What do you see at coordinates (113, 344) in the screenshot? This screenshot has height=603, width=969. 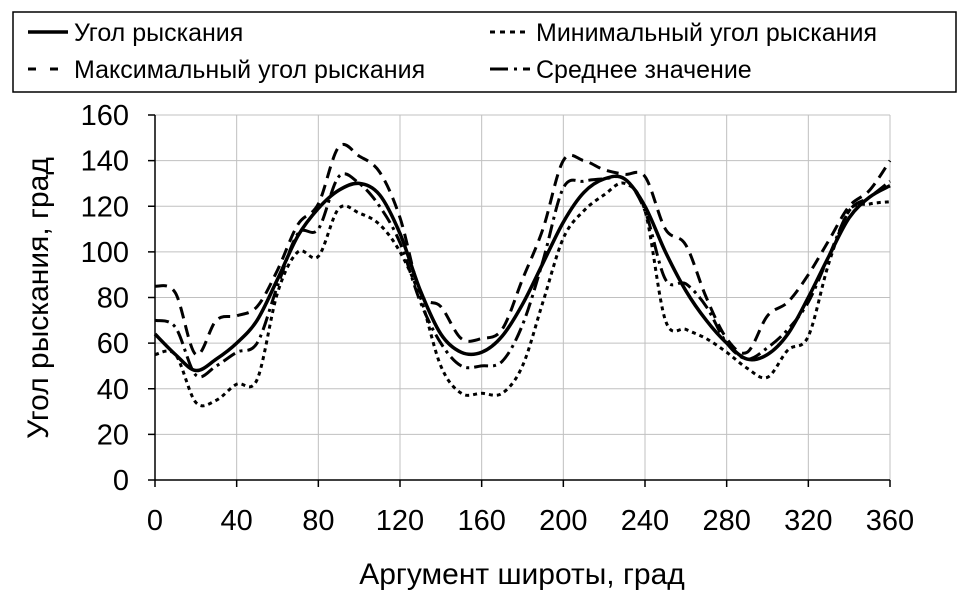 I see `y-tick-label: 60` at bounding box center [113, 344].